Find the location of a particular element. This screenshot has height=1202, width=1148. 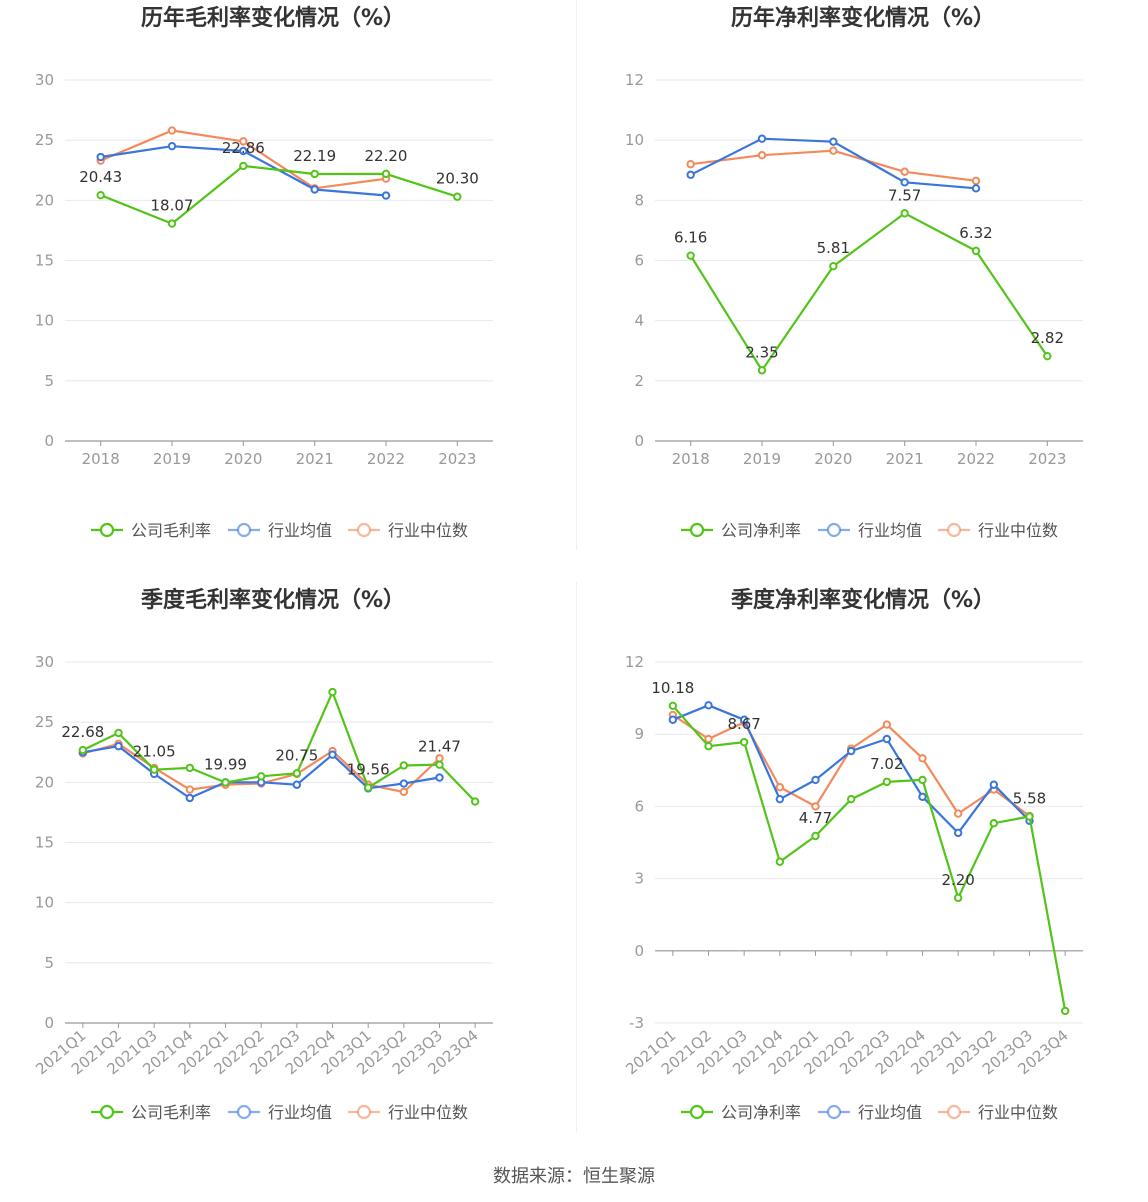

data-label: 22.19 is located at coordinates (314, 156).